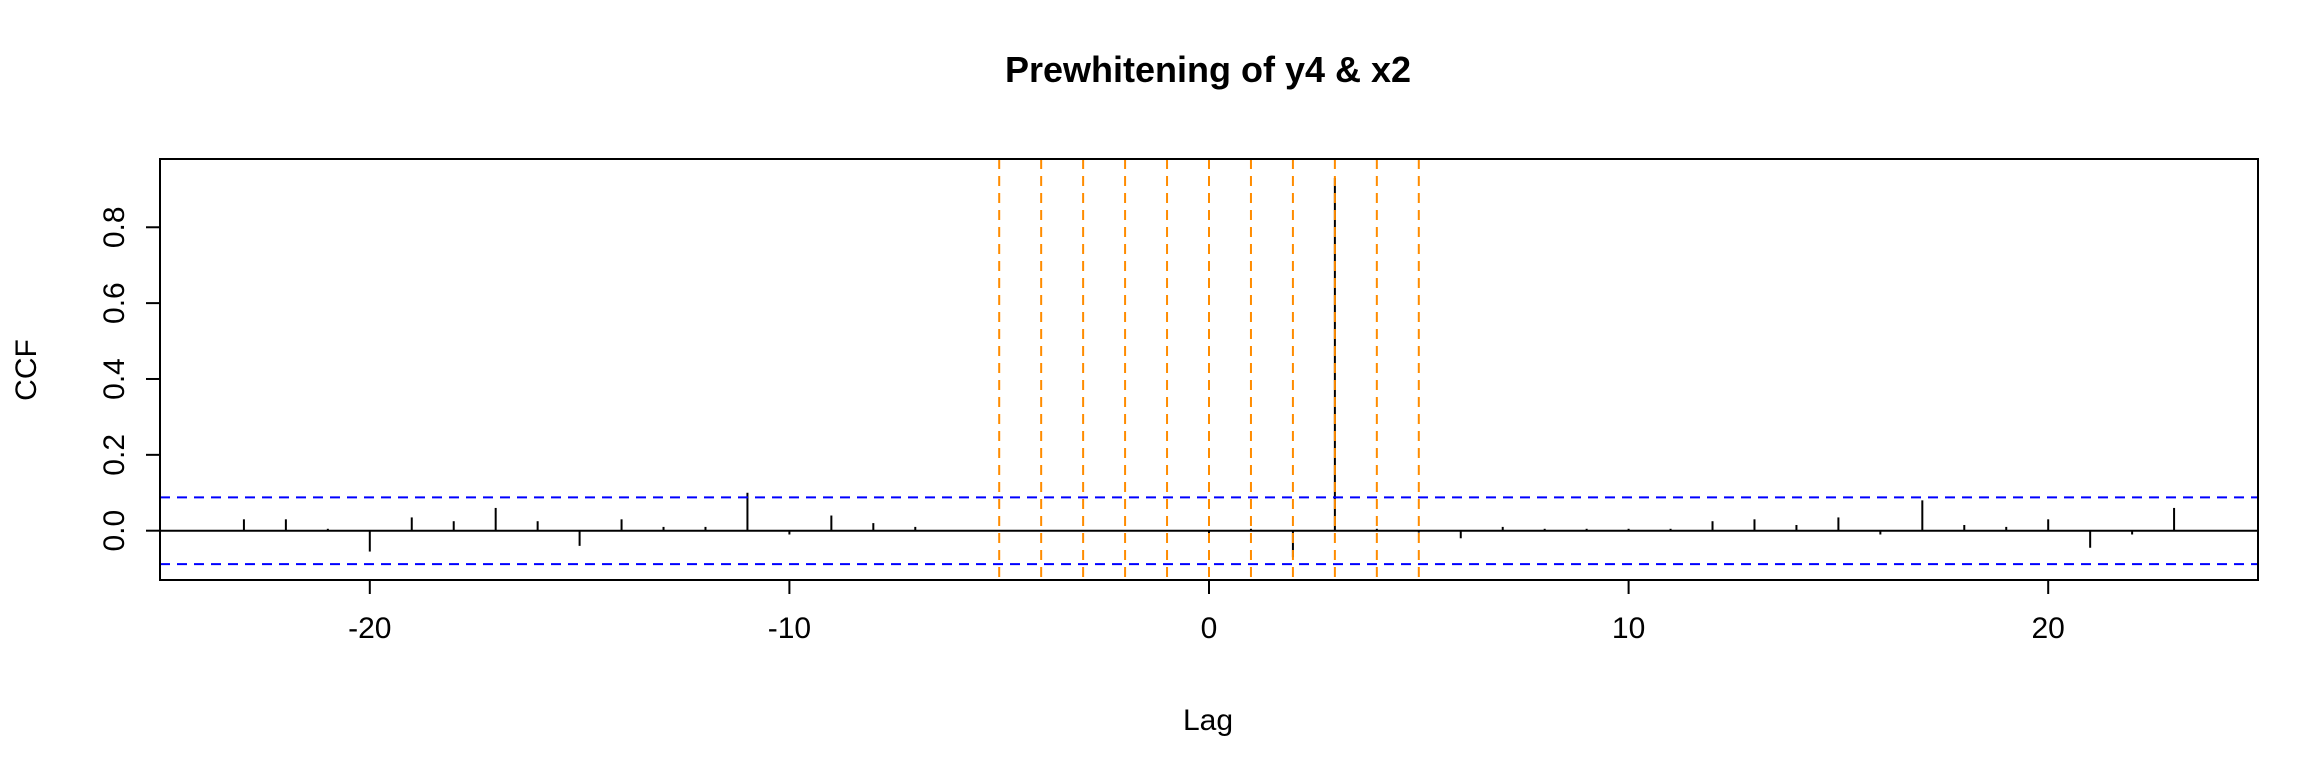  Describe the element at coordinates (369, 628) in the screenshot. I see `x-tick-label: -20` at that location.